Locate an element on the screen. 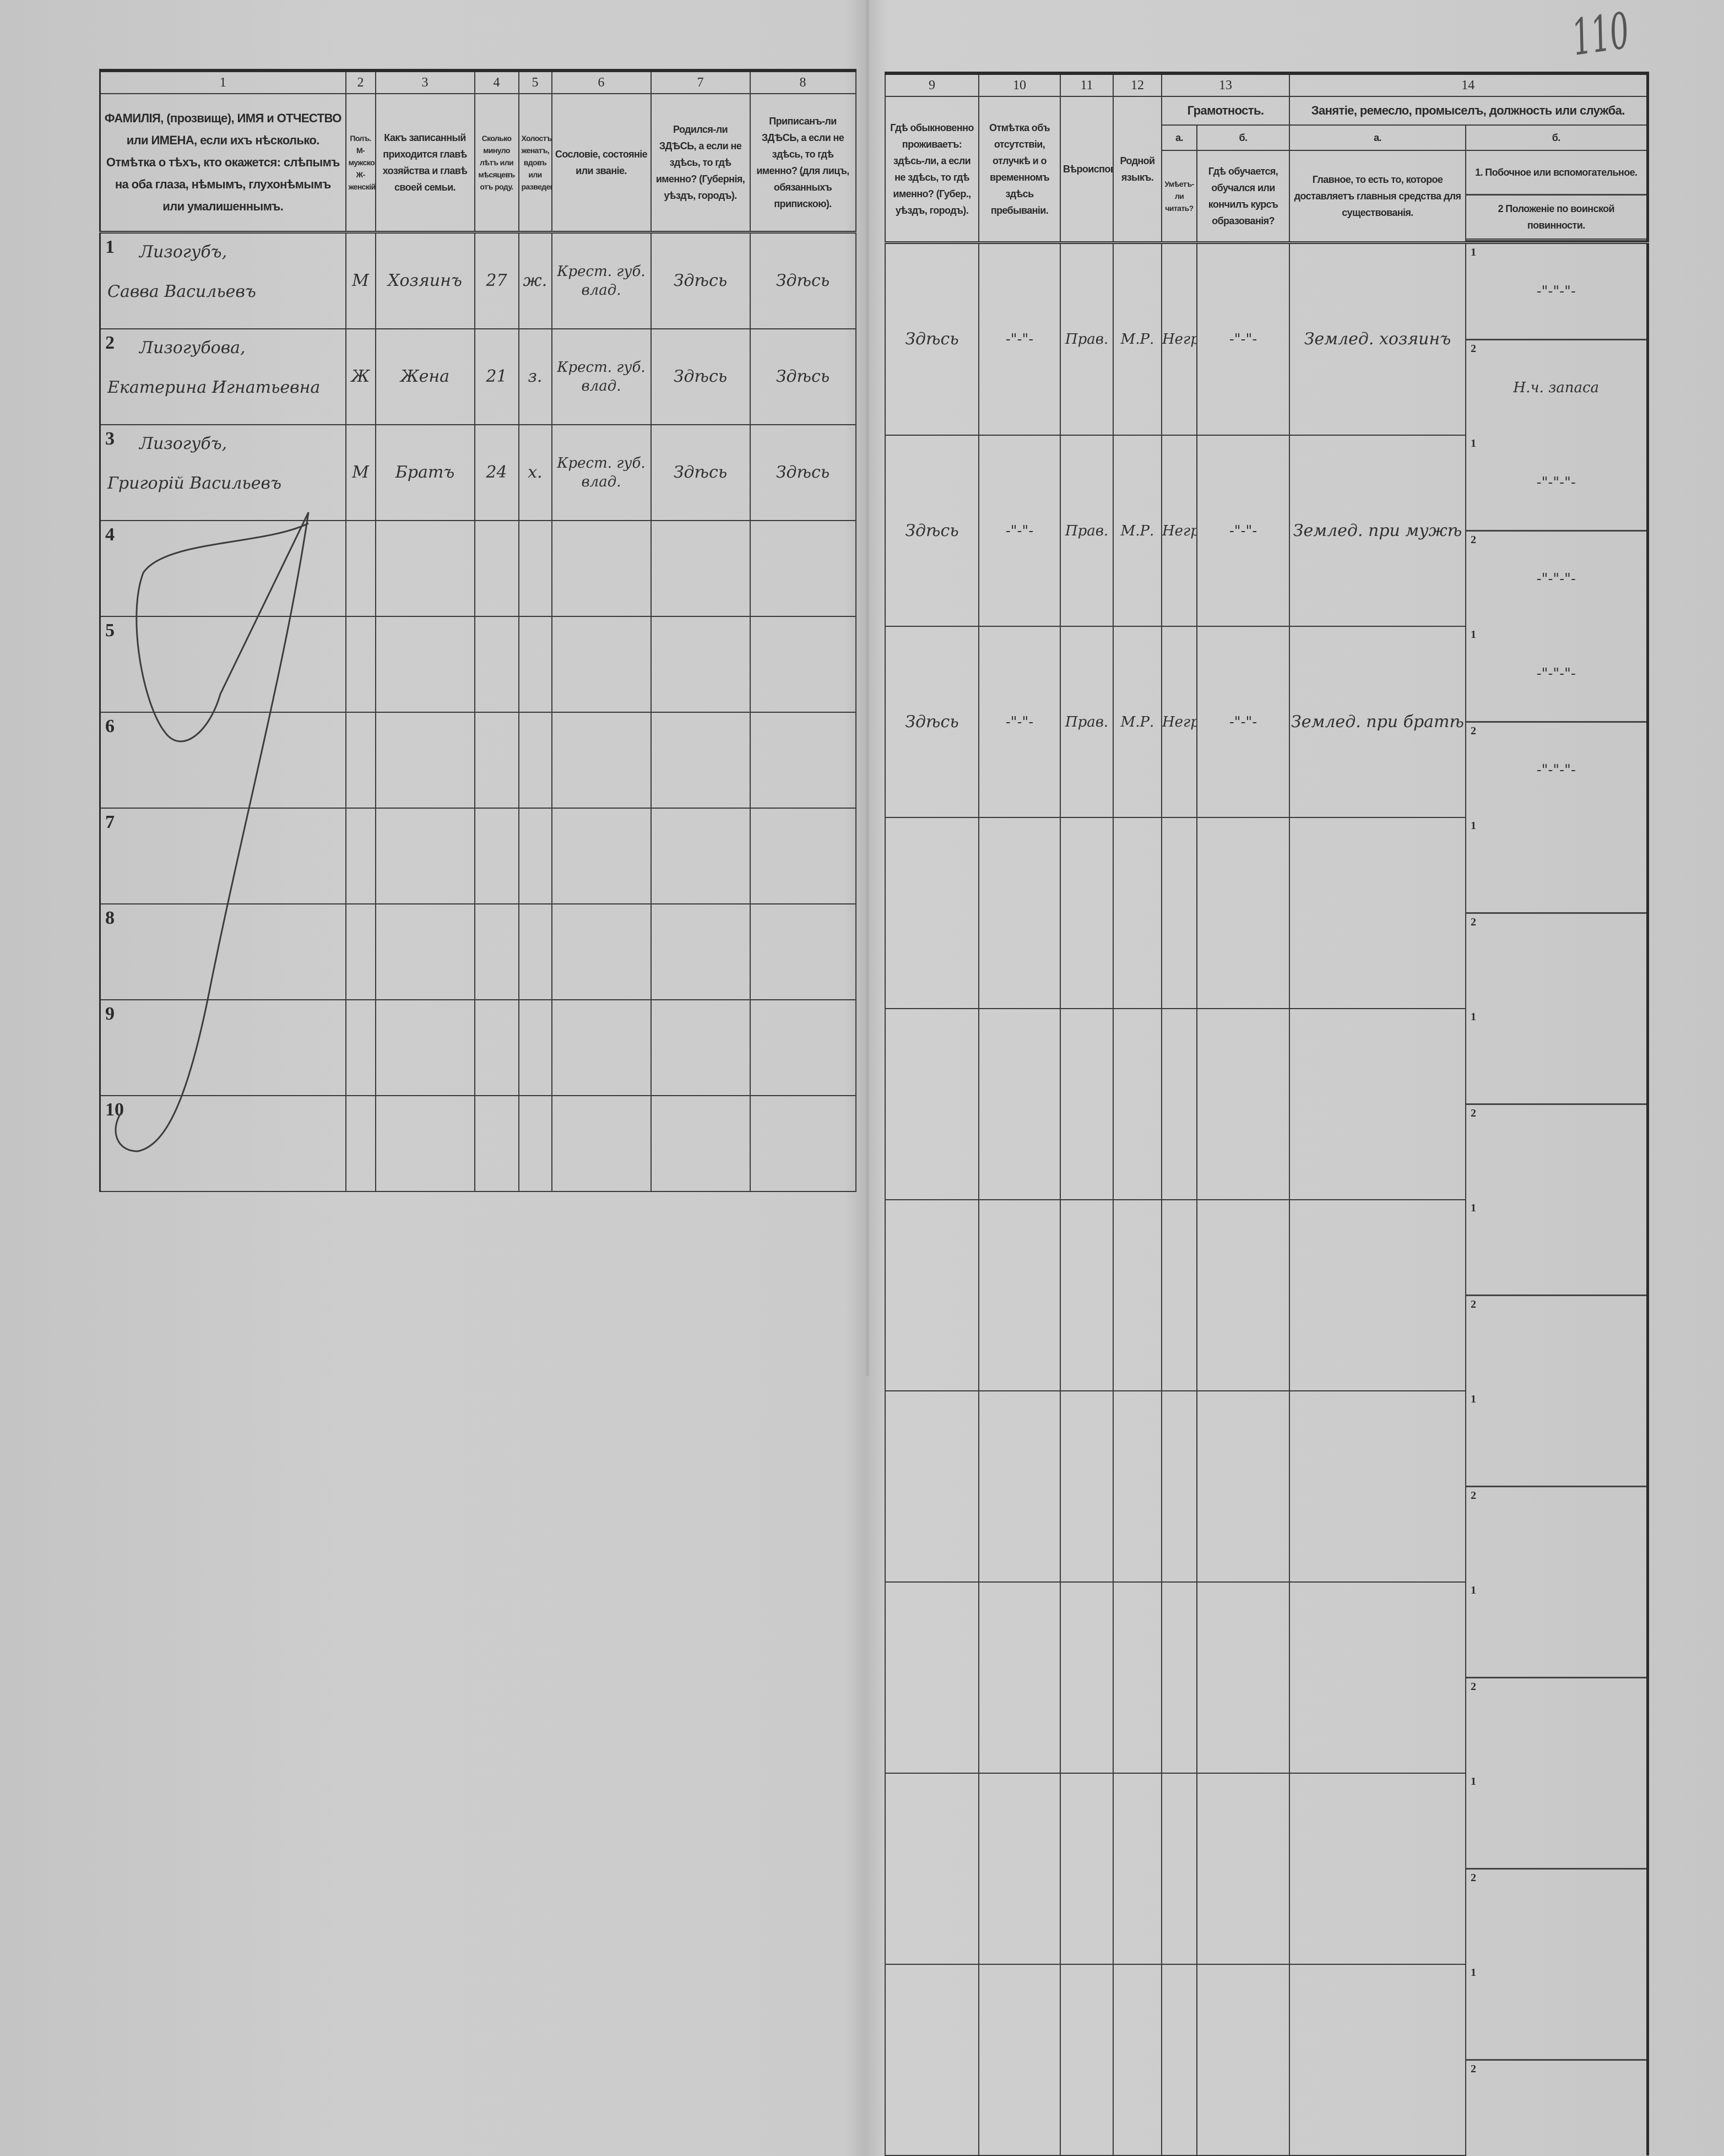 The width and height of the screenshot is (1724, 2156). col-number: 3 is located at coordinates (425, 82).